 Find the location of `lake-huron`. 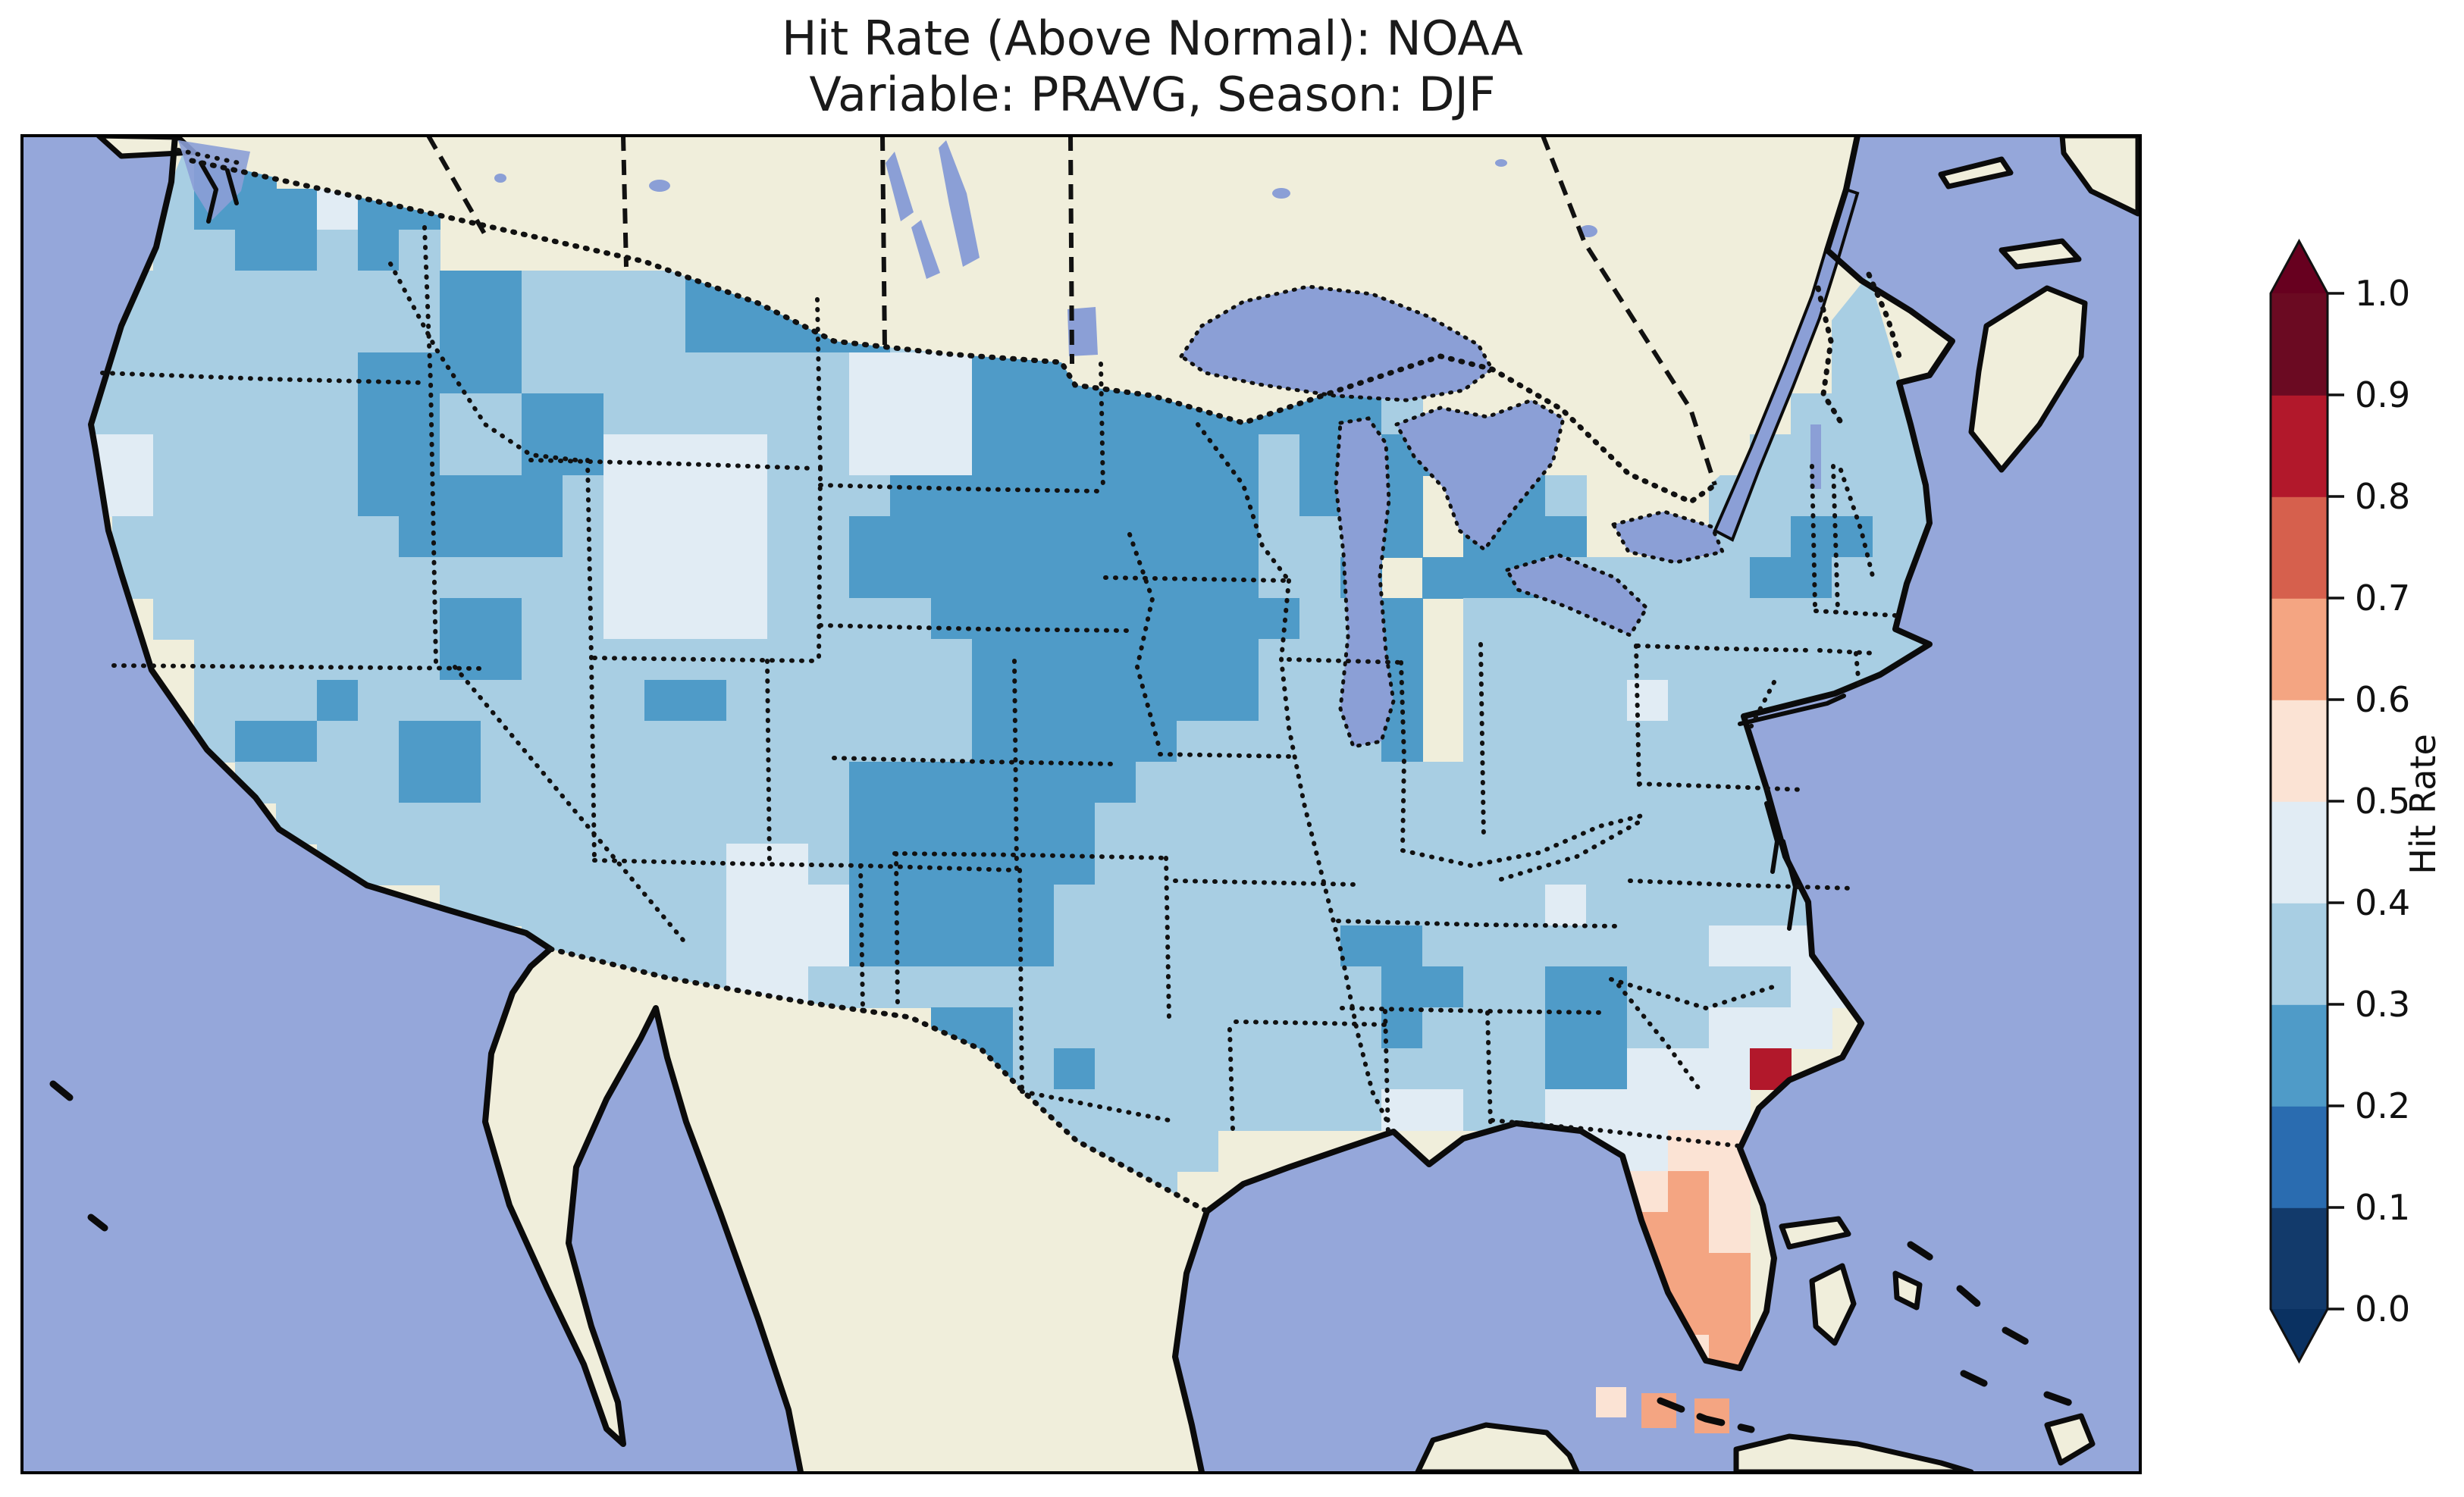

lake-huron is located at coordinates (1479, 475).